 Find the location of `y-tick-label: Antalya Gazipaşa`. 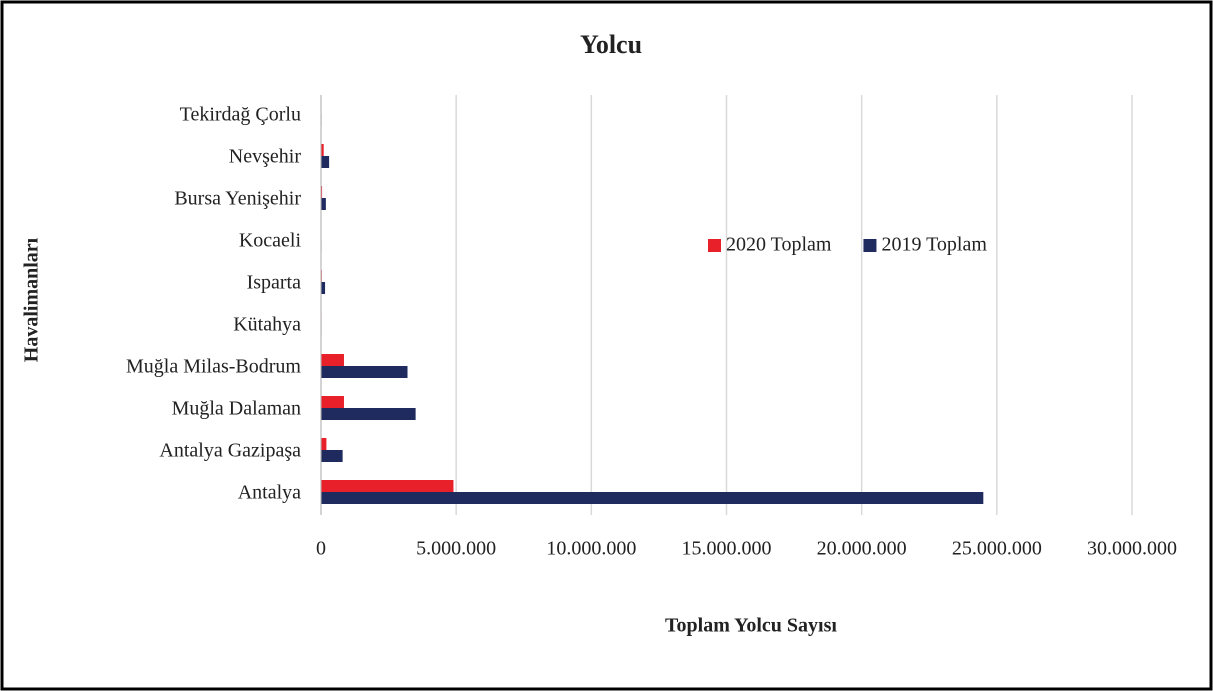

y-tick-label: Antalya Gazipaşa is located at coordinates (230, 451).